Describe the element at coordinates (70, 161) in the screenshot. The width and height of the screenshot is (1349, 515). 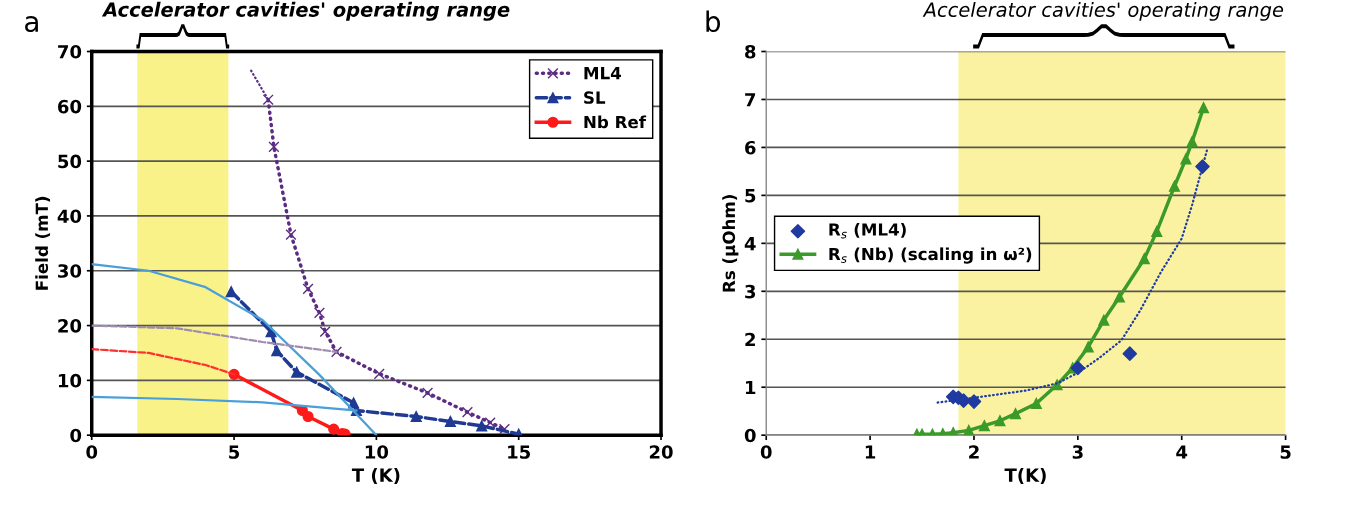
I see `y-tick-label: 50` at that location.